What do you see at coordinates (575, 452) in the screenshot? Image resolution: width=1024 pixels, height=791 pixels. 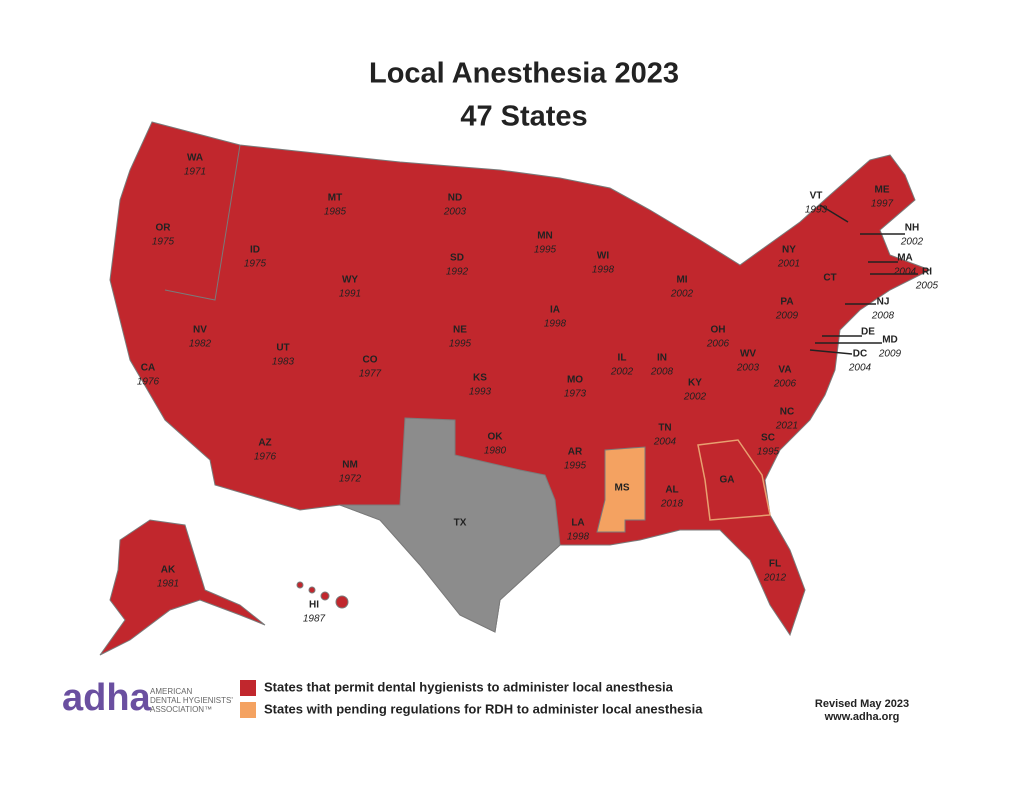 I see `state-abbr: AR` at bounding box center [575, 452].